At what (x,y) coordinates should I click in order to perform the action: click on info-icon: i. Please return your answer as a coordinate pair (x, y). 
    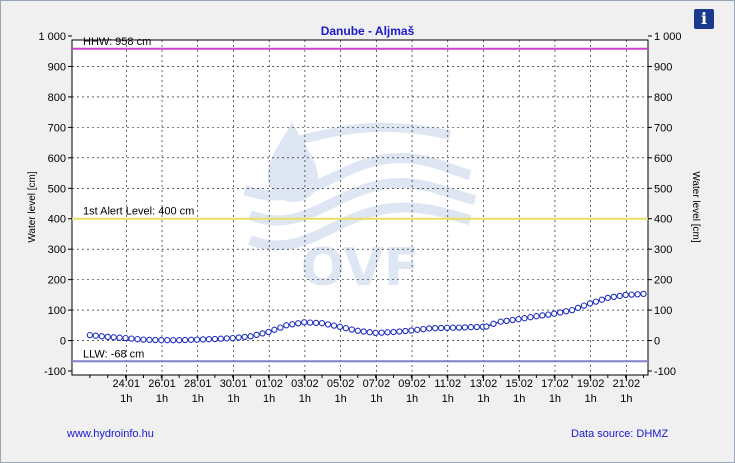
    Looking at the image, I should click on (704, 19).